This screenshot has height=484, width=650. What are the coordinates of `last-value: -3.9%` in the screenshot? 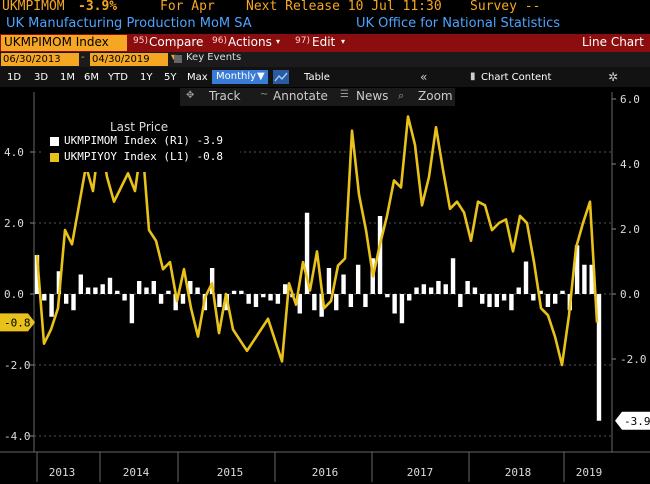 It's located at (98, 7).